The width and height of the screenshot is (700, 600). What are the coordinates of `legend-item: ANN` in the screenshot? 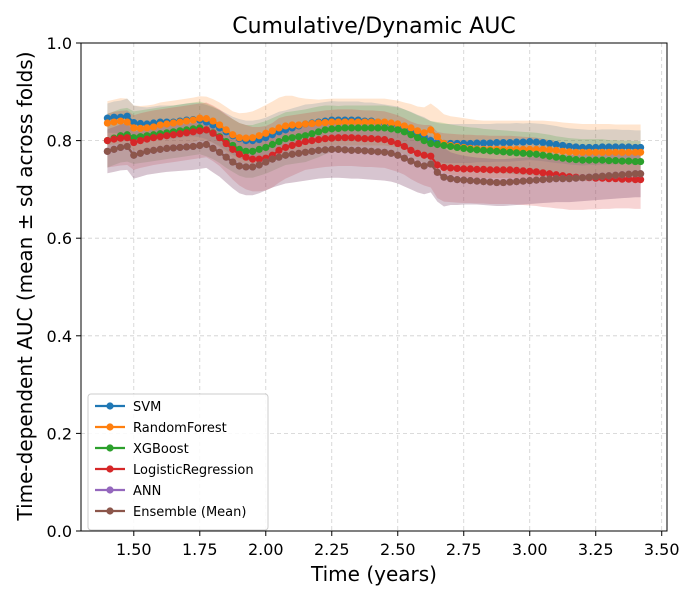 It's located at (128, 491).